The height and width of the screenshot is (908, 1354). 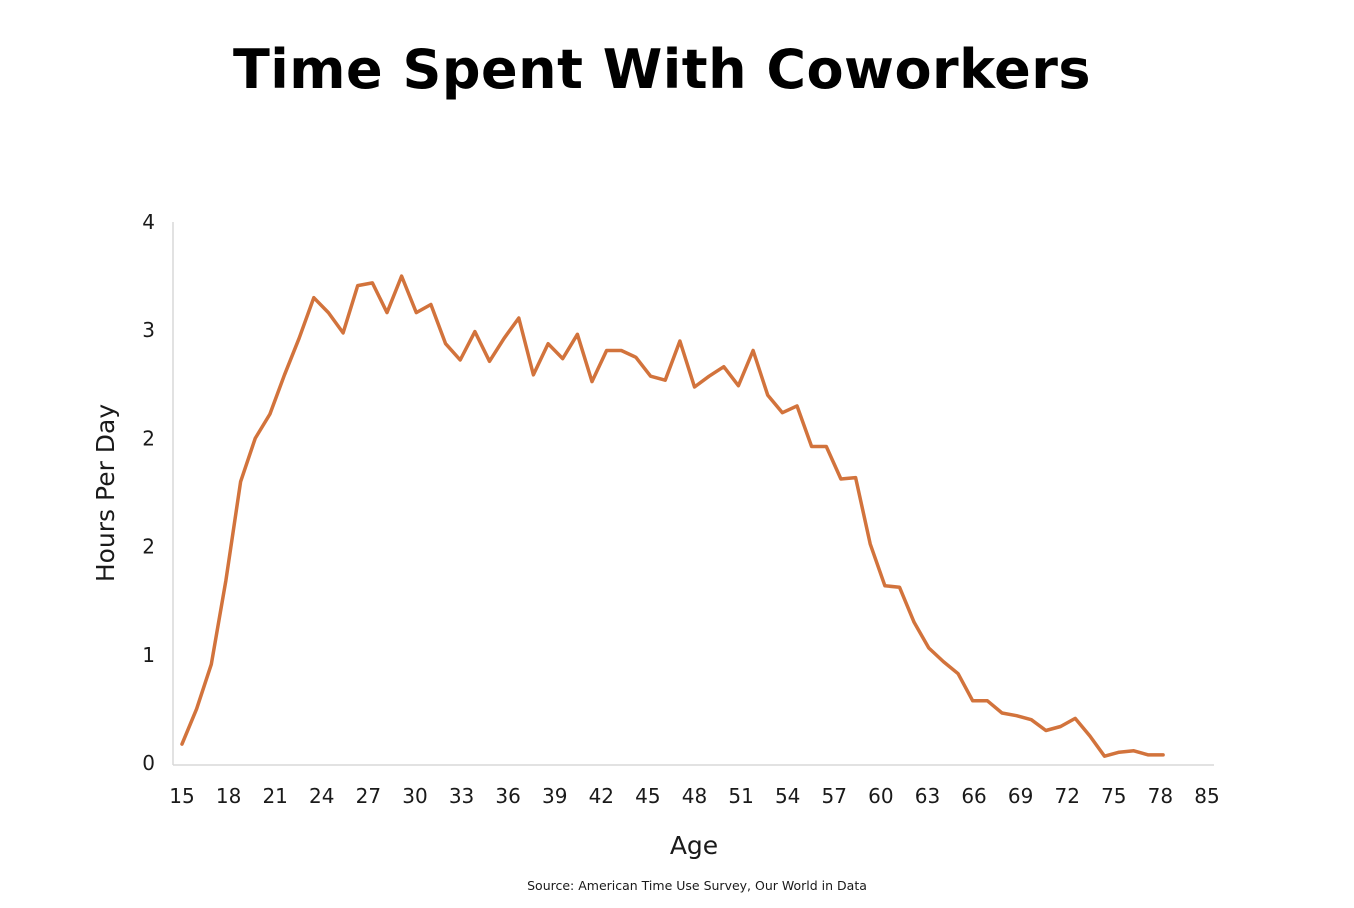 I want to click on y-tick-label: 0, so click(x=148, y=763).